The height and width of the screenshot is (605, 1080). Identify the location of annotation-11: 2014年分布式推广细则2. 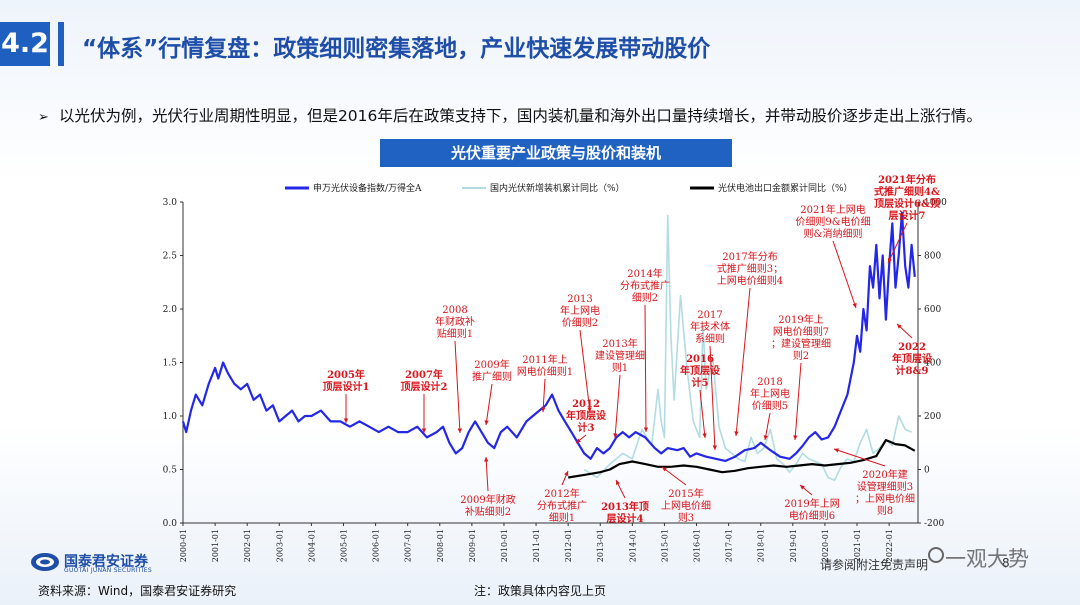
(645, 285).